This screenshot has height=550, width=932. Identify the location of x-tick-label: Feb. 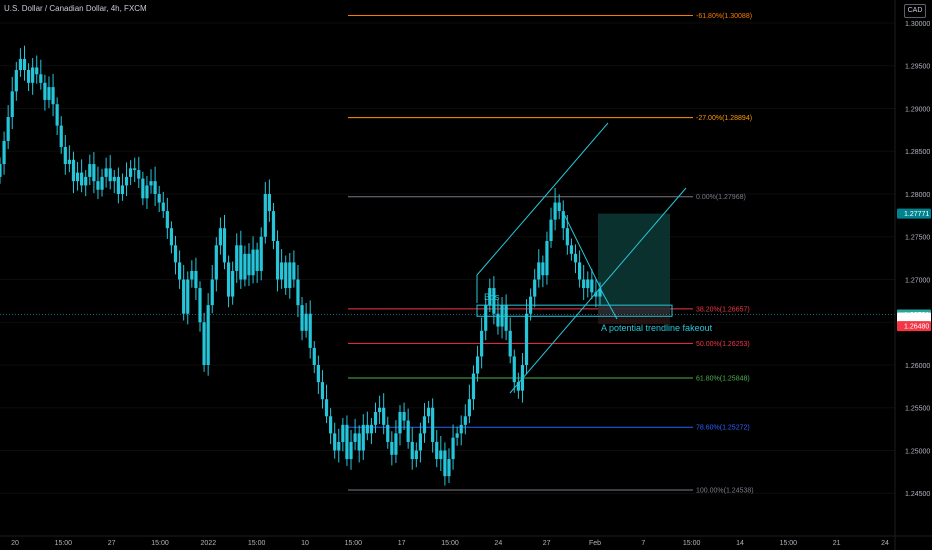
(595, 543).